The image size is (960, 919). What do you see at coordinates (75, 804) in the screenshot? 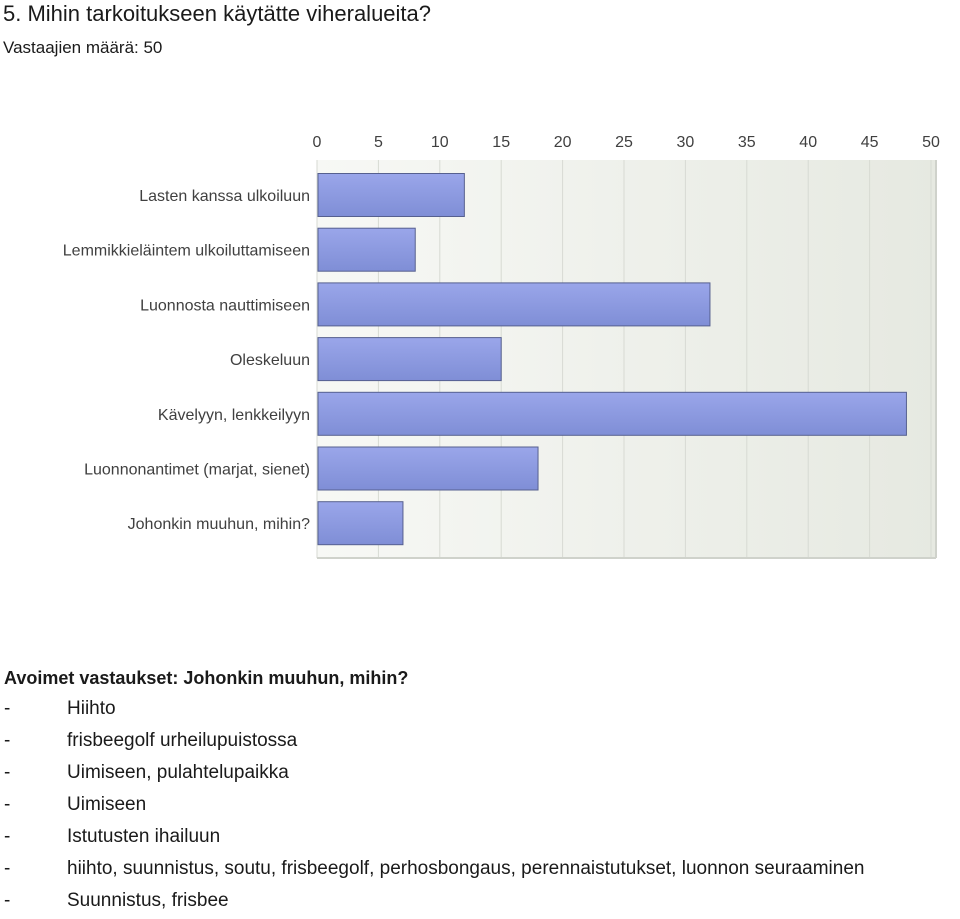
I see `open-answer-item: - Uimiseen` at bounding box center [75, 804].